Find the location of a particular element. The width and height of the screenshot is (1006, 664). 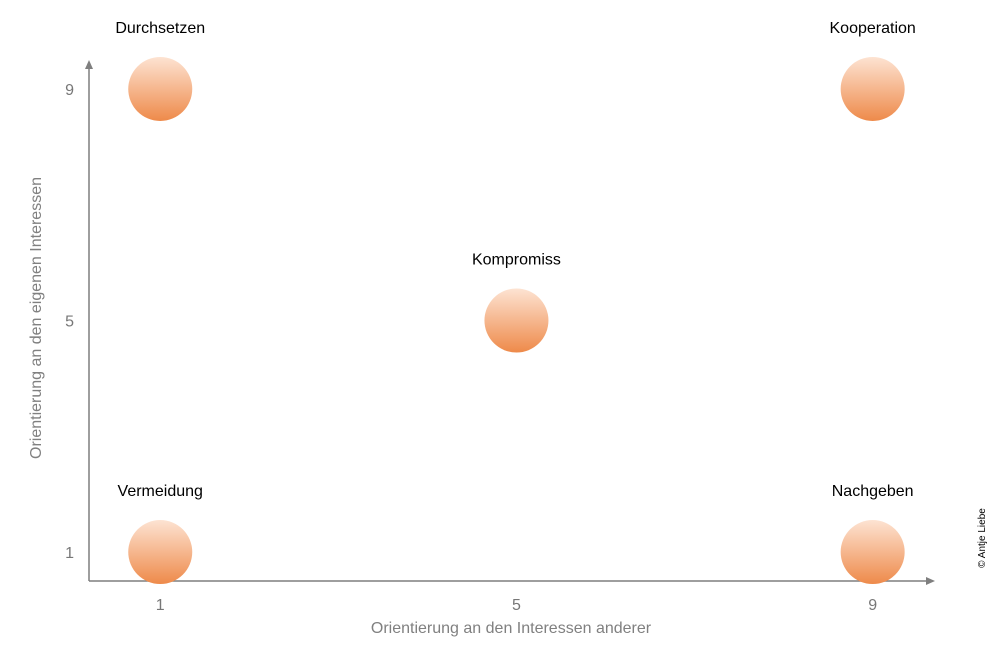

data-point-kooperation is located at coordinates (872, 88).